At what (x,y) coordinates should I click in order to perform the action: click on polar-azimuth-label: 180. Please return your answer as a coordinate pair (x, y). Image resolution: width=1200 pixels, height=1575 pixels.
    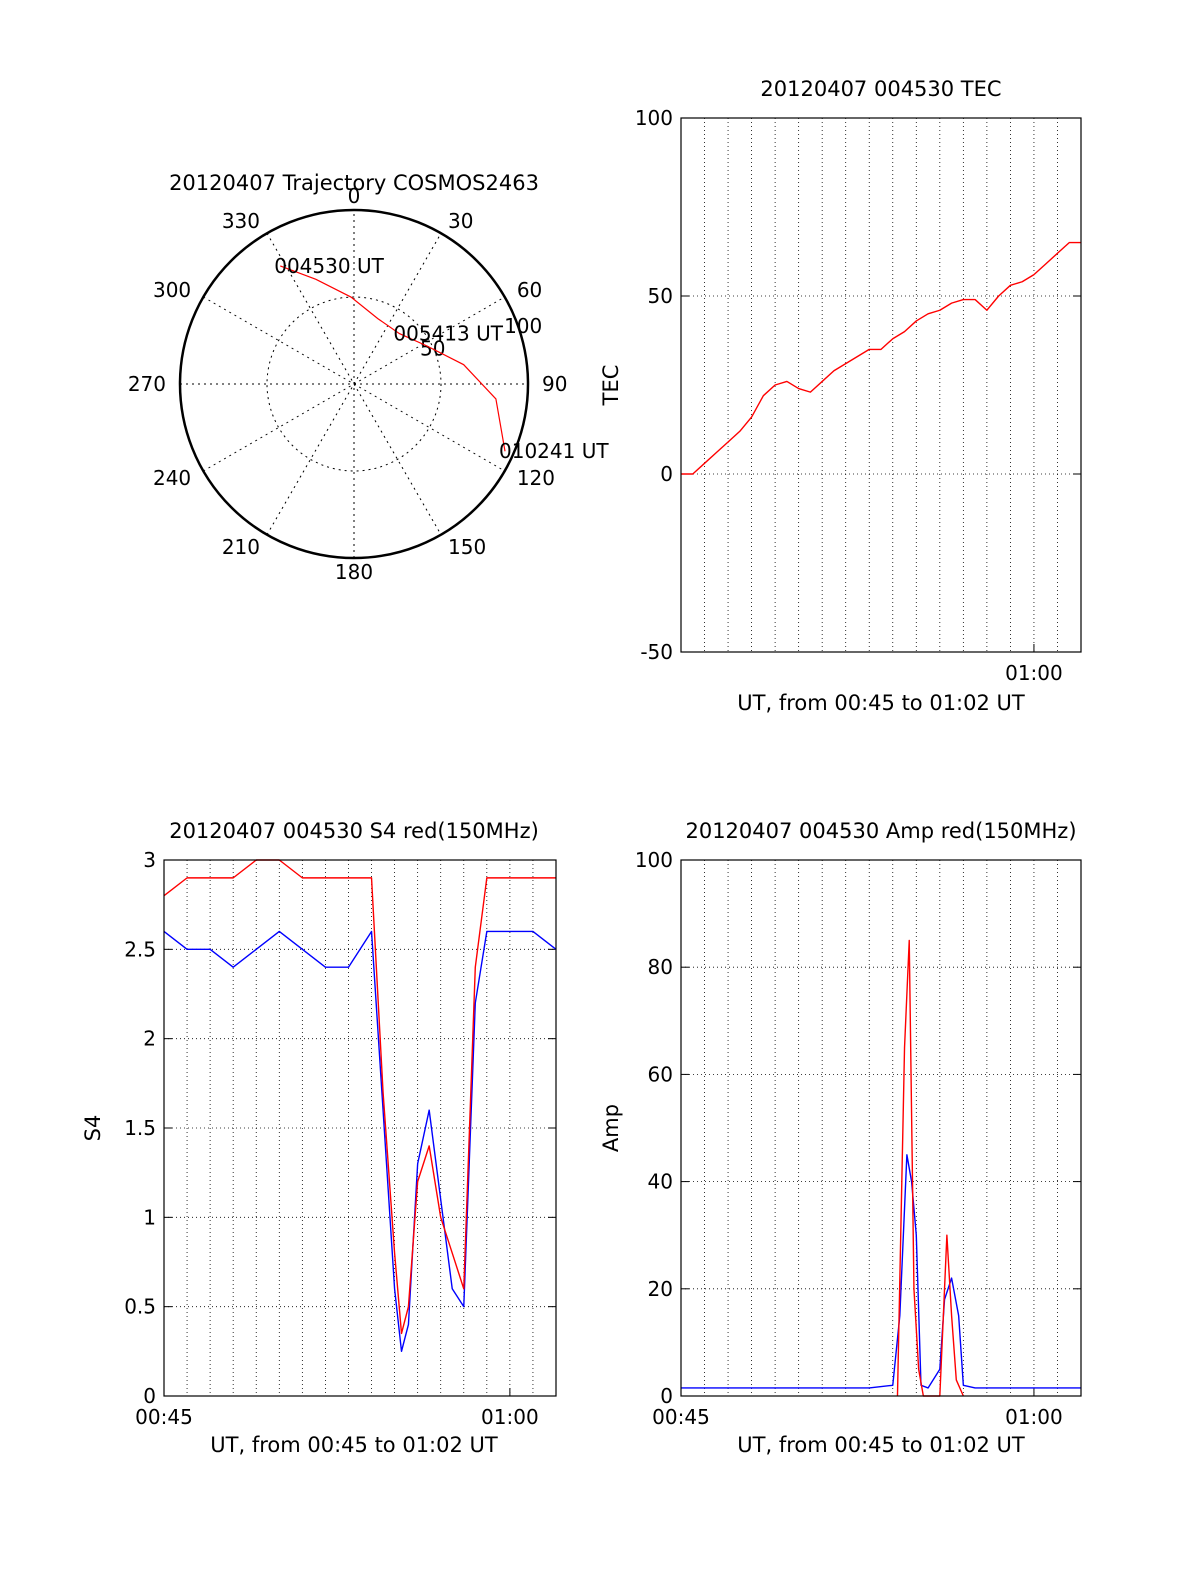
    Looking at the image, I should click on (354, 572).